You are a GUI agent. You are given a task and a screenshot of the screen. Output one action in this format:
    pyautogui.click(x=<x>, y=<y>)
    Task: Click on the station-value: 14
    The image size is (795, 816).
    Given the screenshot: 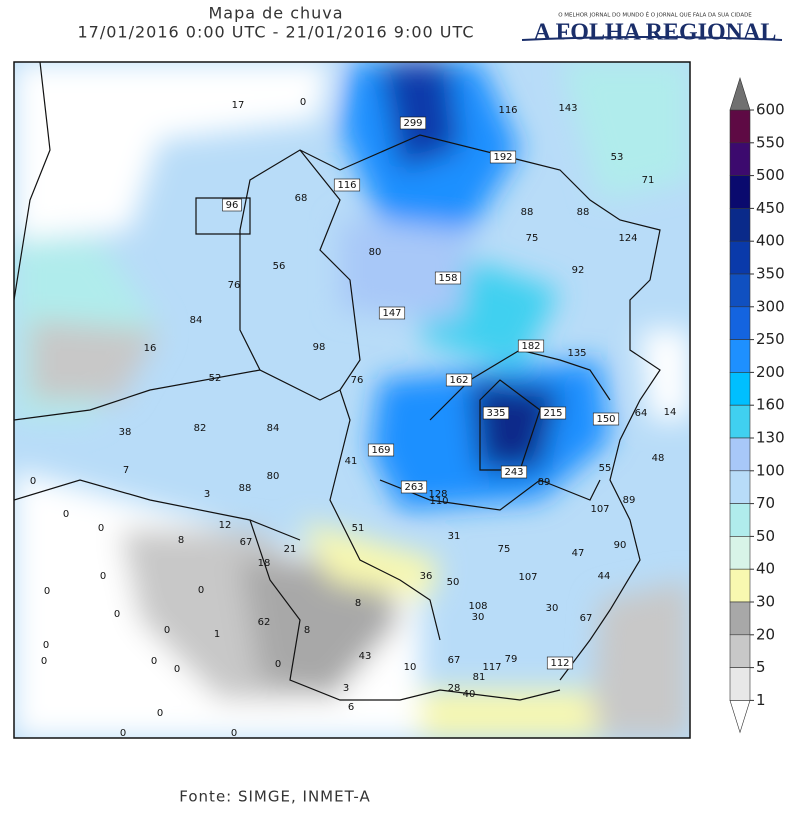 What is the action you would take?
    pyautogui.click(x=670, y=412)
    